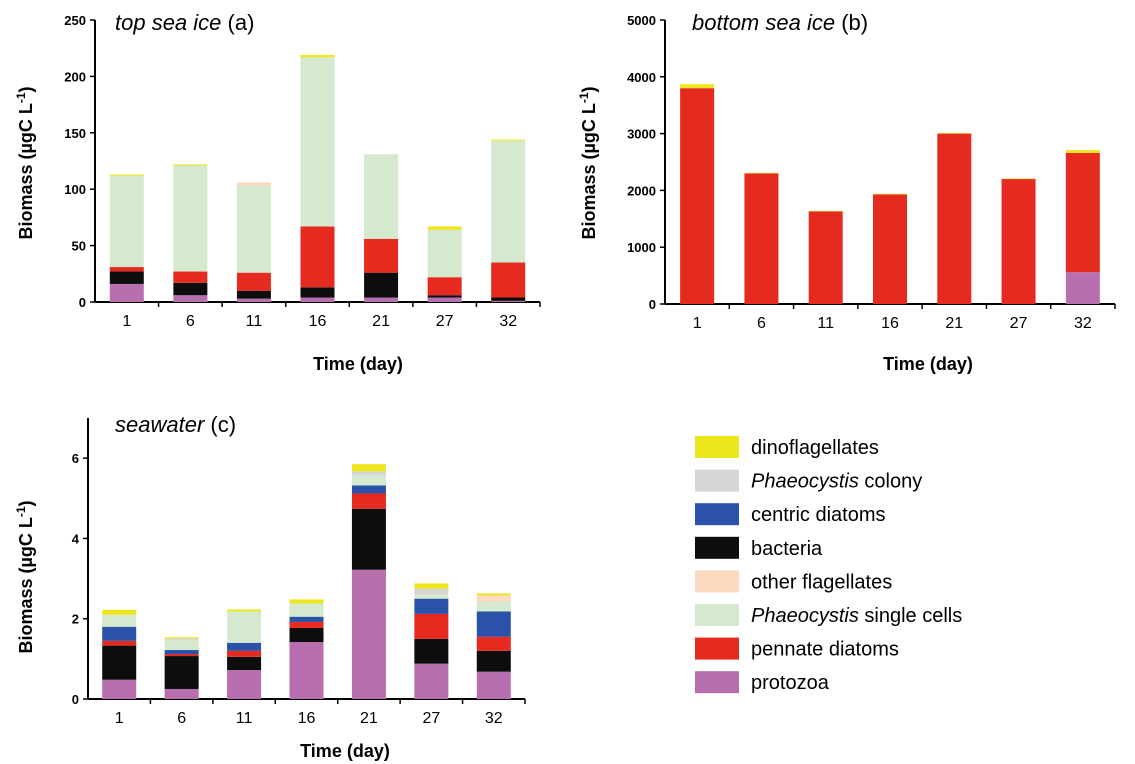 The image size is (1135, 764). Describe the element at coordinates (75, 20) in the screenshot. I see `y-tick-label: 250` at that location.